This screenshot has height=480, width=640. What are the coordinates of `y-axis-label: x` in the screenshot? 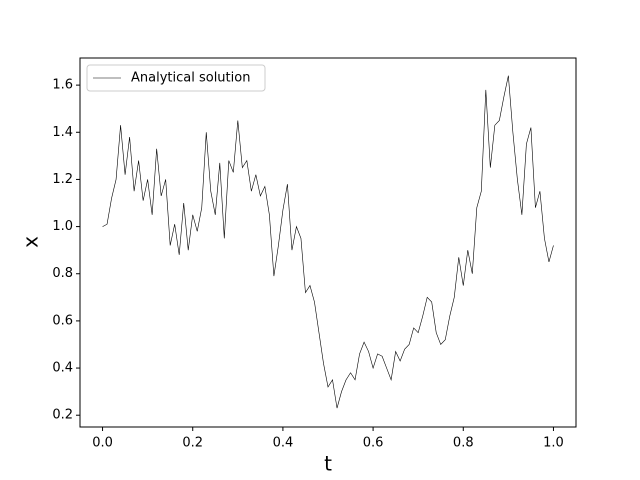 It's located at (31, 242).